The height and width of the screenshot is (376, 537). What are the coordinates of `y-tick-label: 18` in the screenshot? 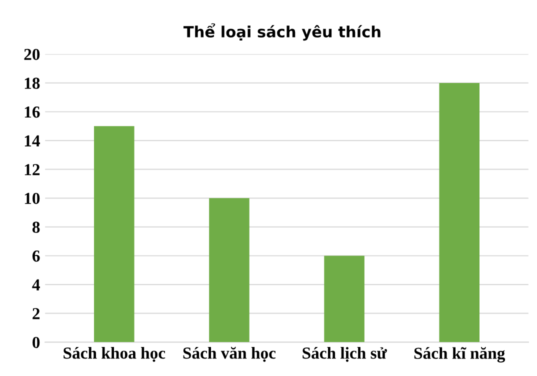 It's located at (32, 83).